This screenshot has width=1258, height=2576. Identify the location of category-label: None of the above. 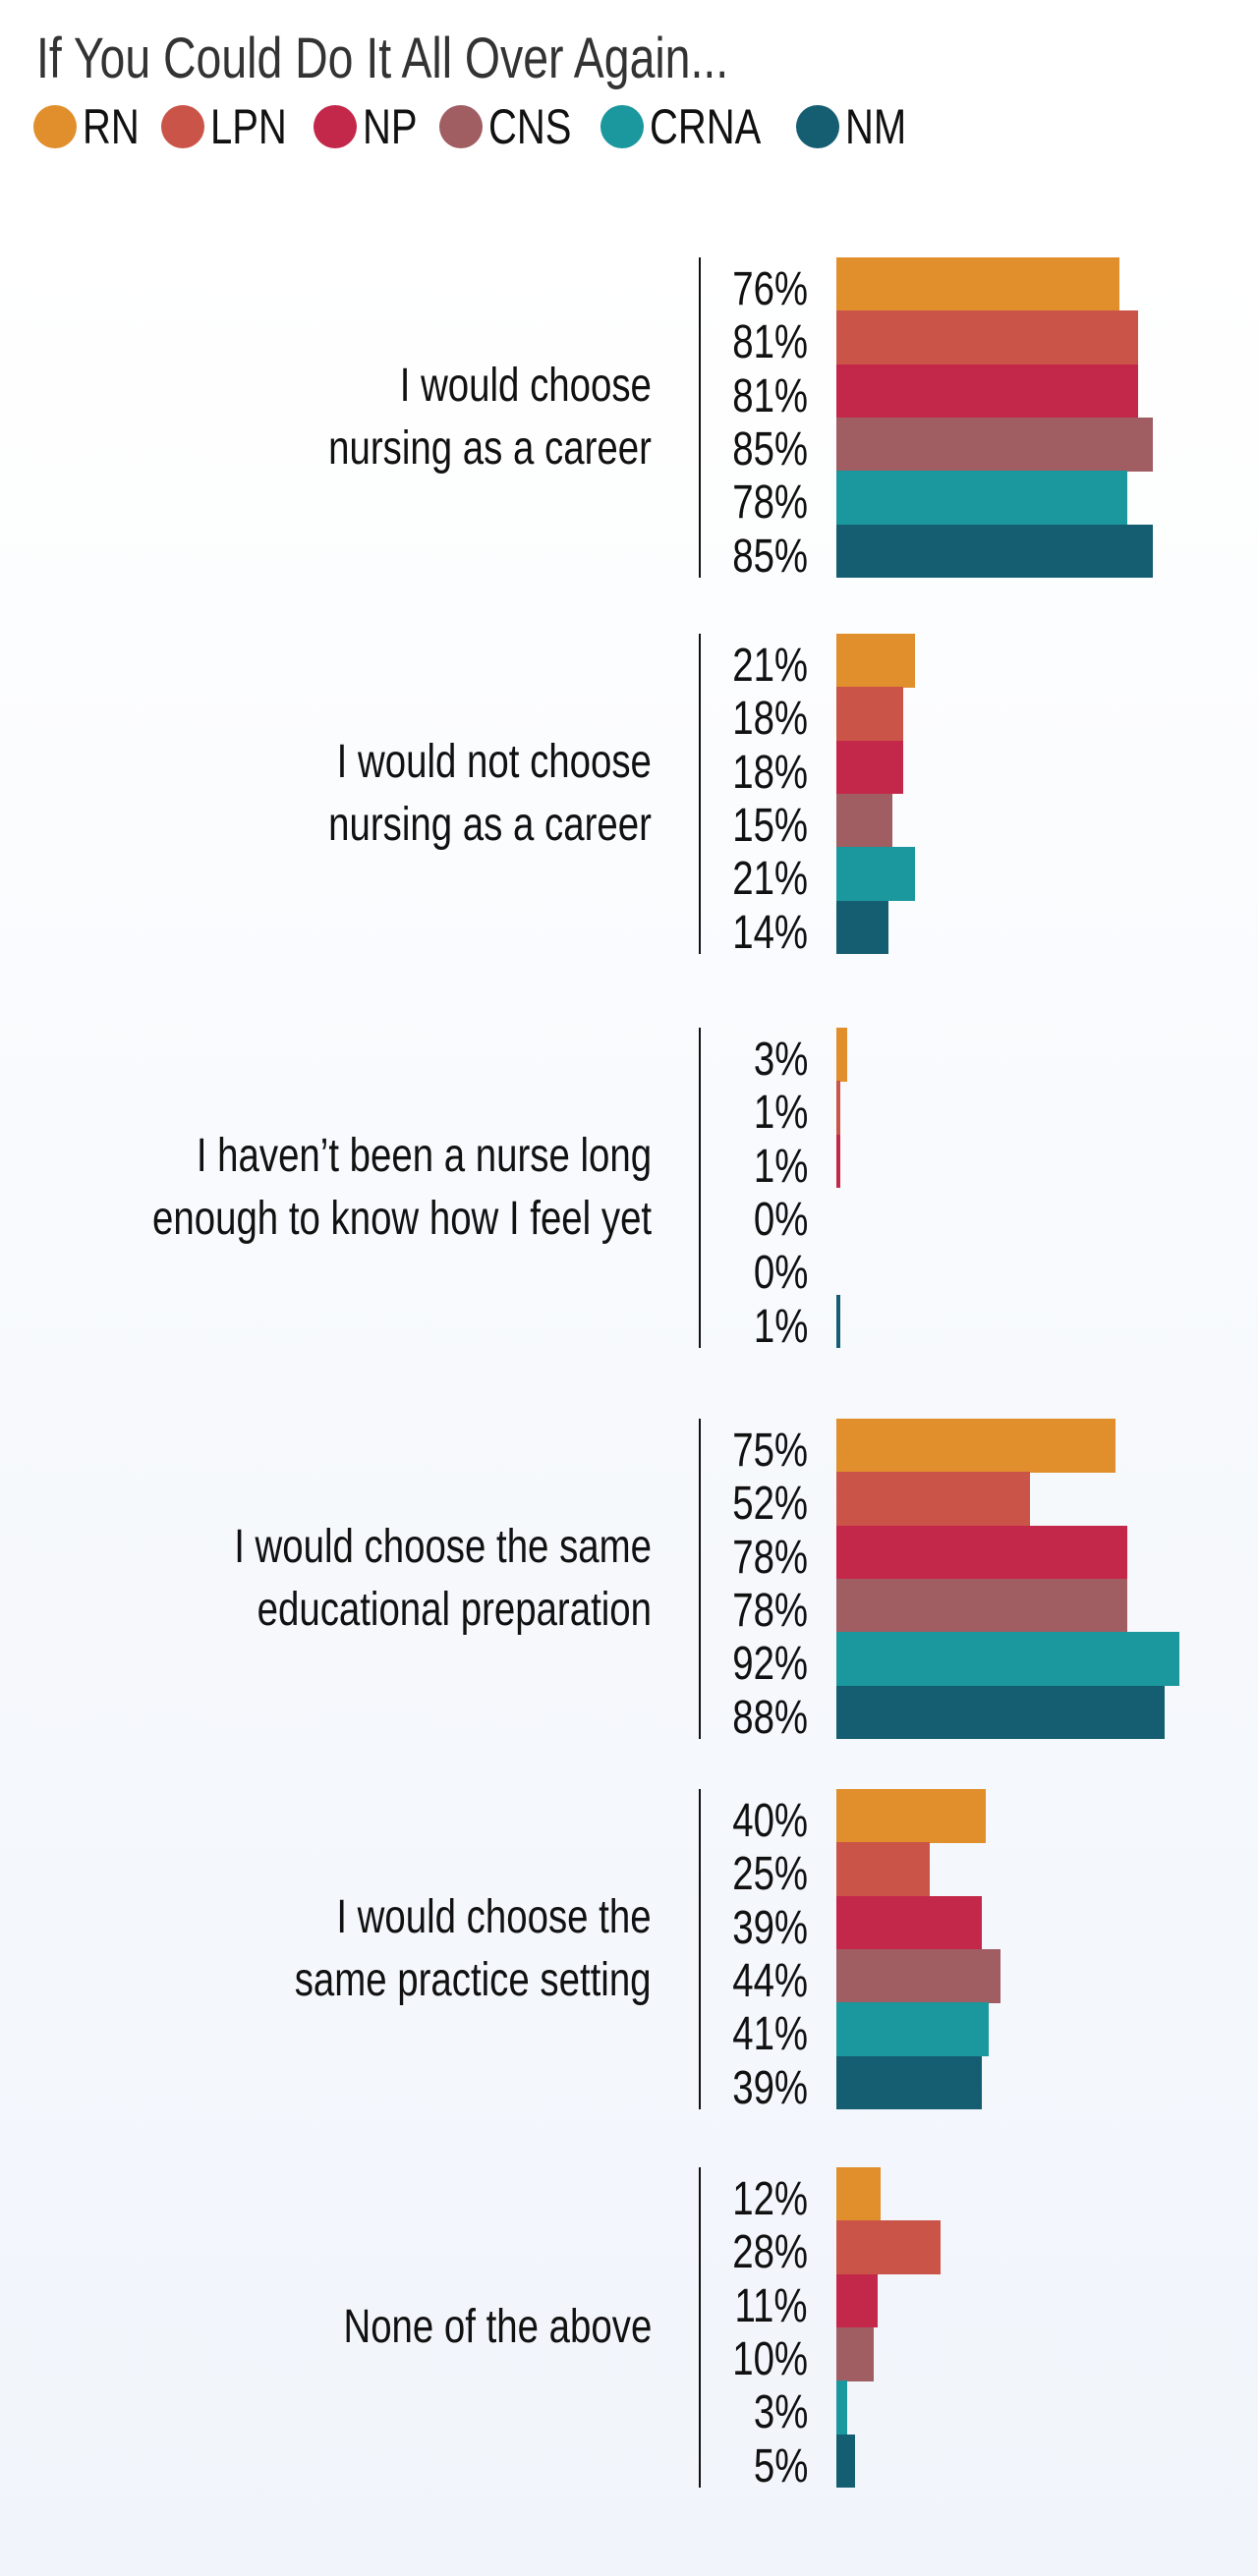
(459, 2327).